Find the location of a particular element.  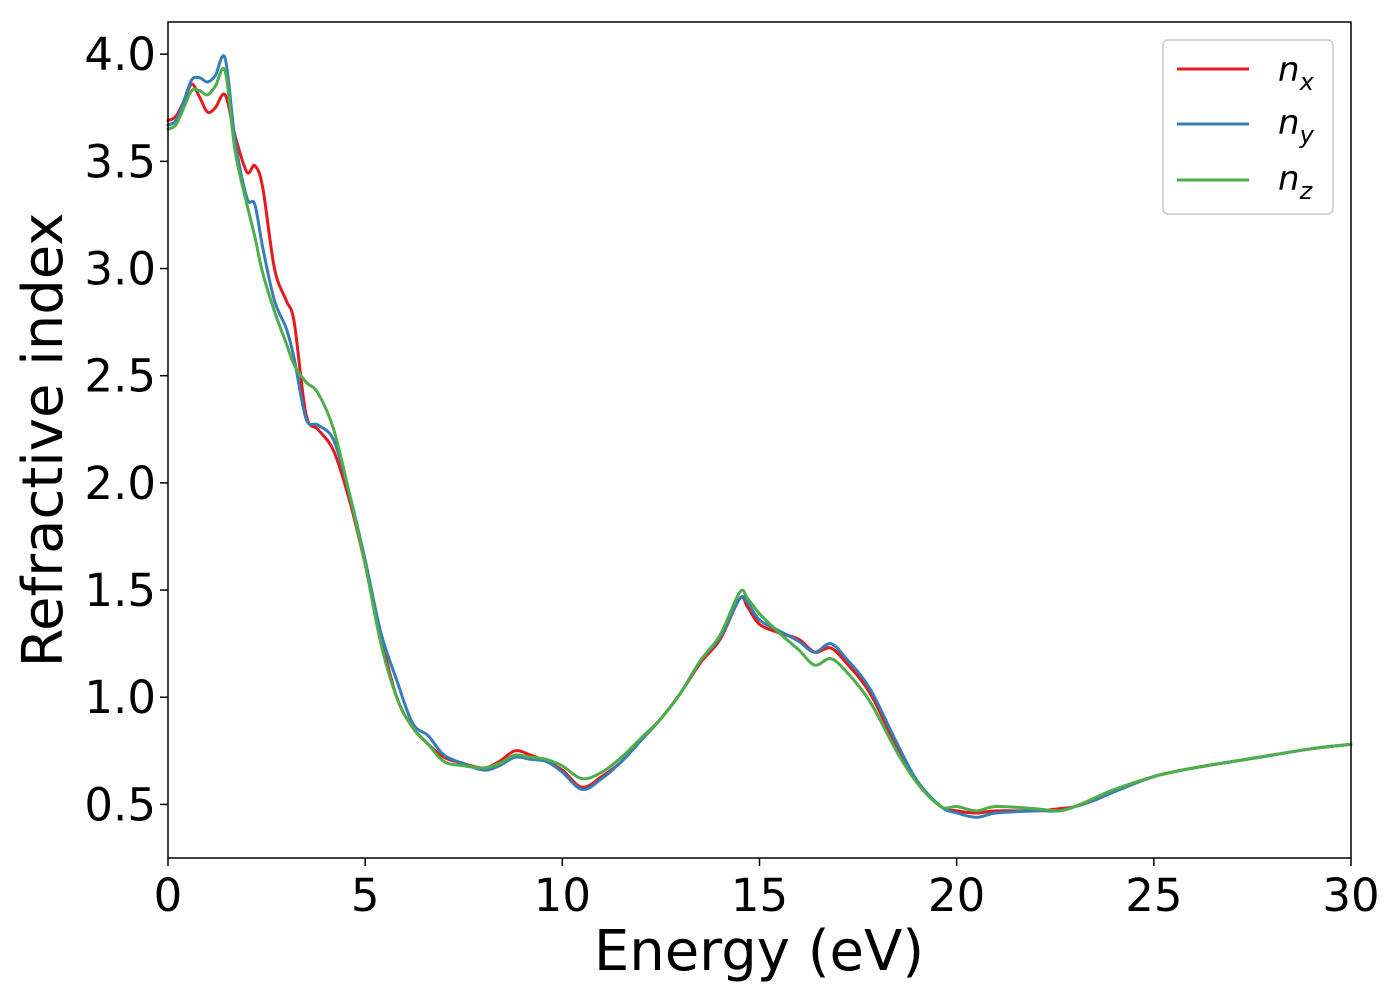

legend-label-nx-base: n is located at coordinates (1289, 70).